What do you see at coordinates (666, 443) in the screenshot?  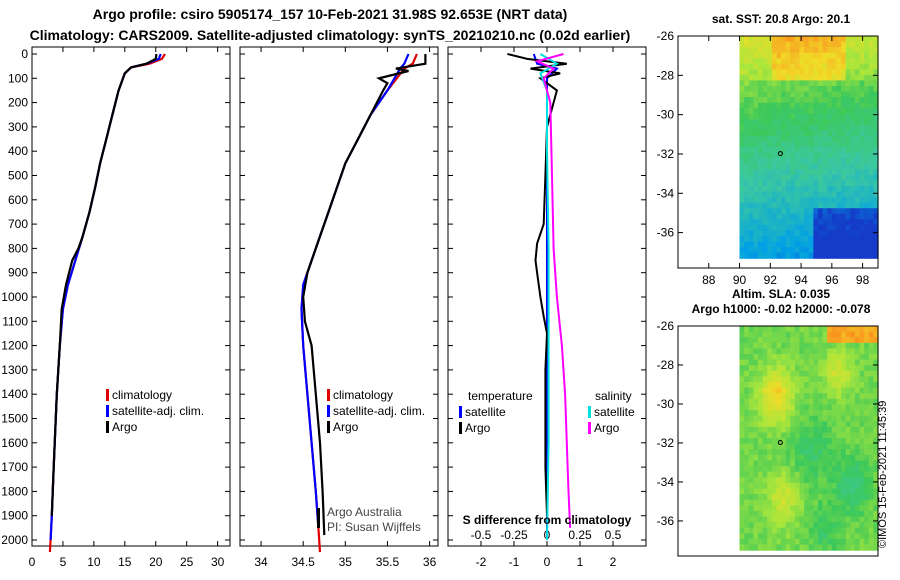 I see `map-y-tick-label: -32` at bounding box center [666, 443].